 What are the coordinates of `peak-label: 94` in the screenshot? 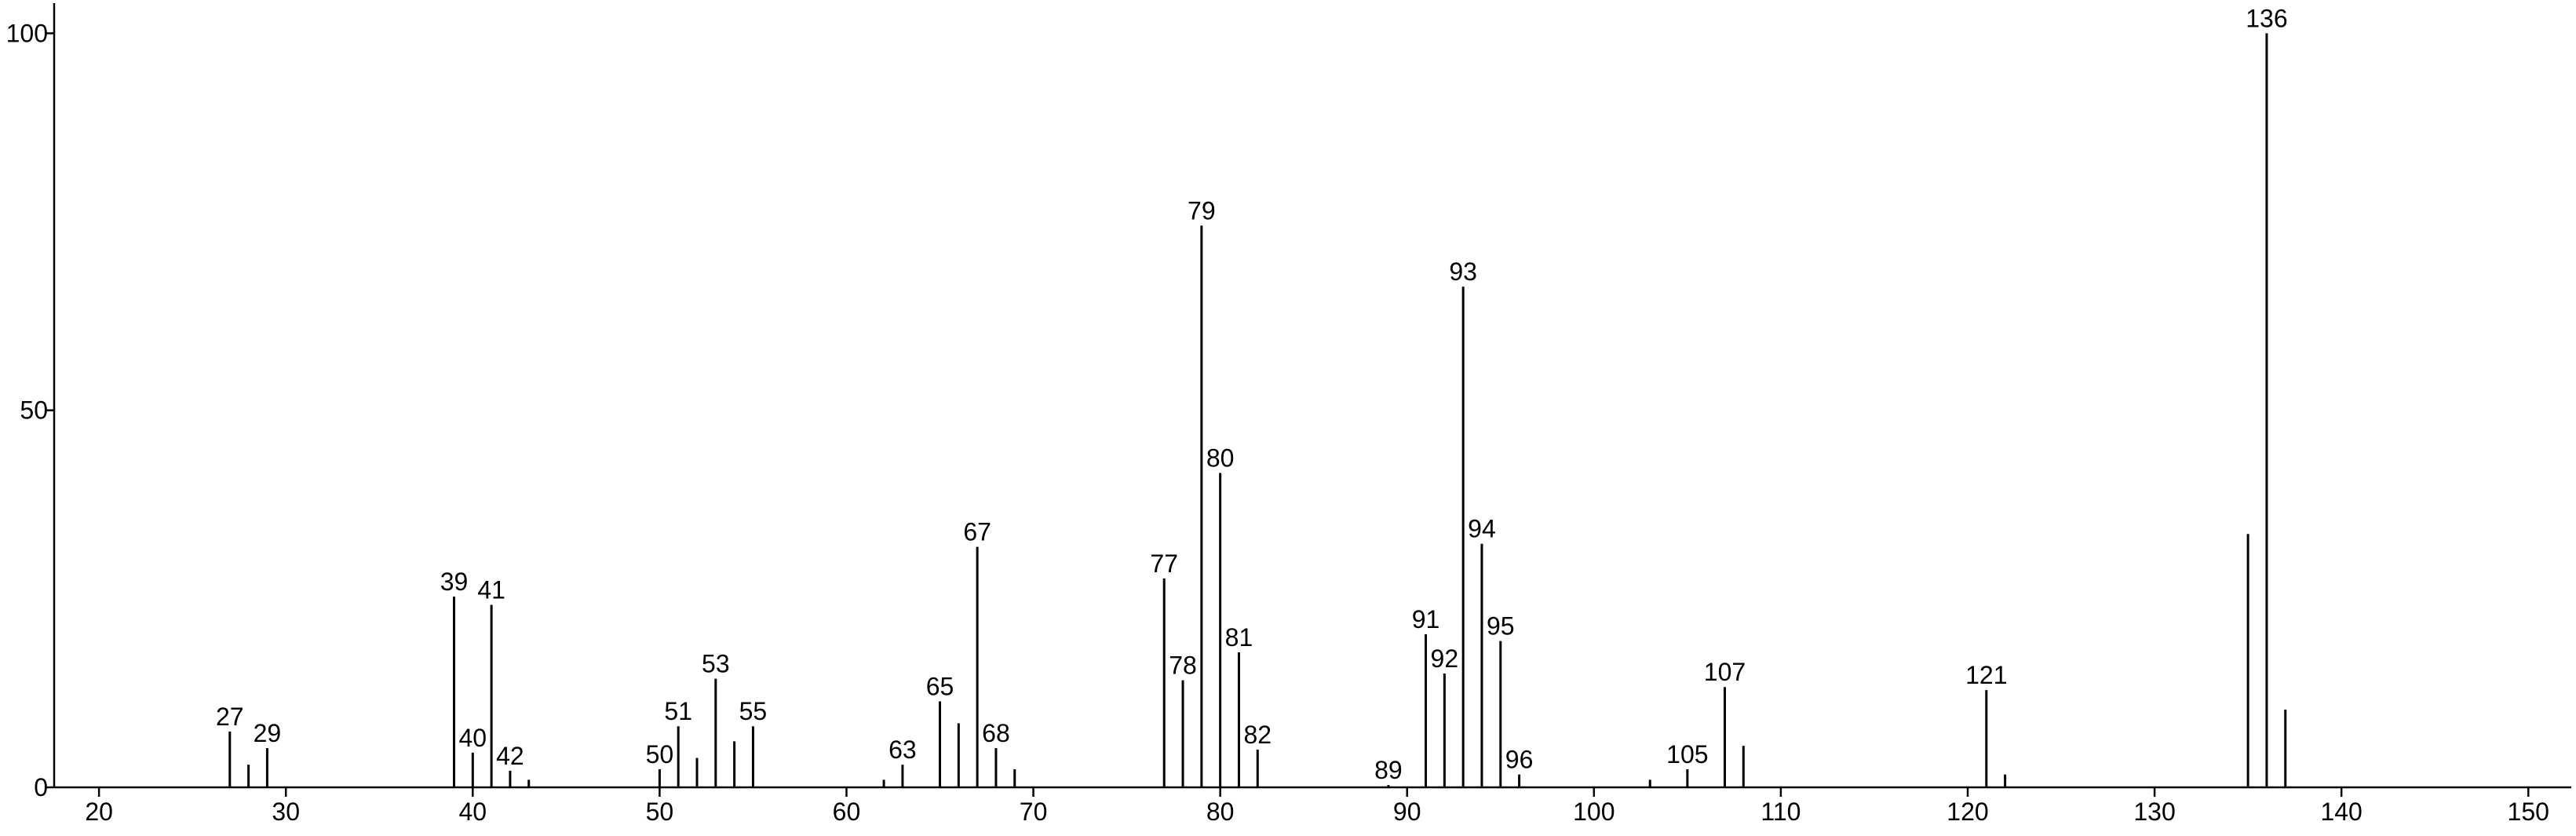 It's located at (1482, 529).